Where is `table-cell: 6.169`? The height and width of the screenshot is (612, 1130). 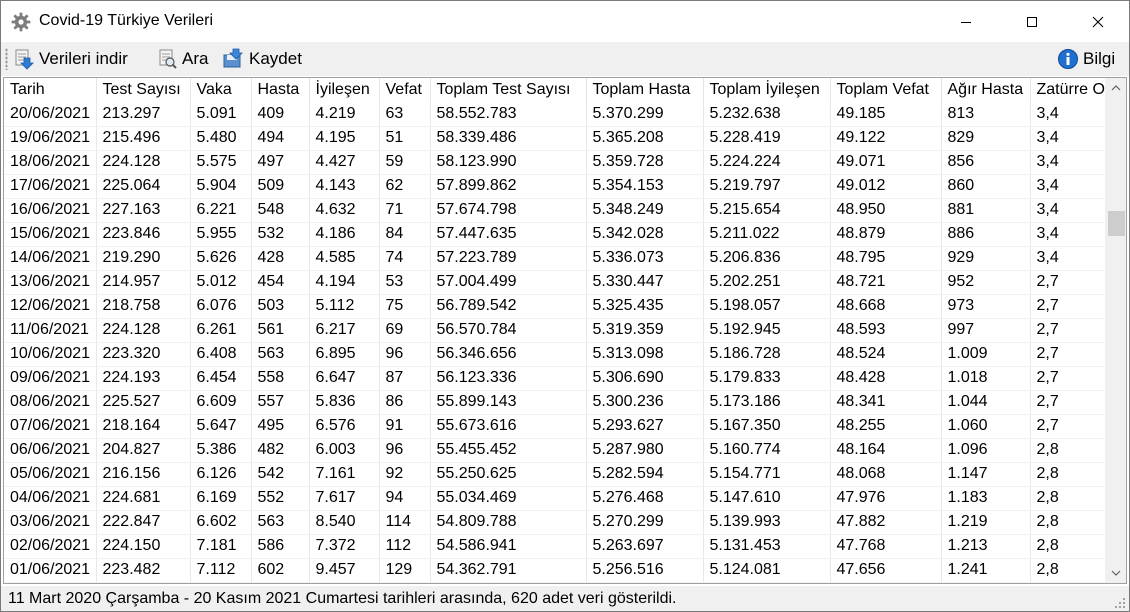
table-cell: 6.169 is located at coordinates (221, 498).